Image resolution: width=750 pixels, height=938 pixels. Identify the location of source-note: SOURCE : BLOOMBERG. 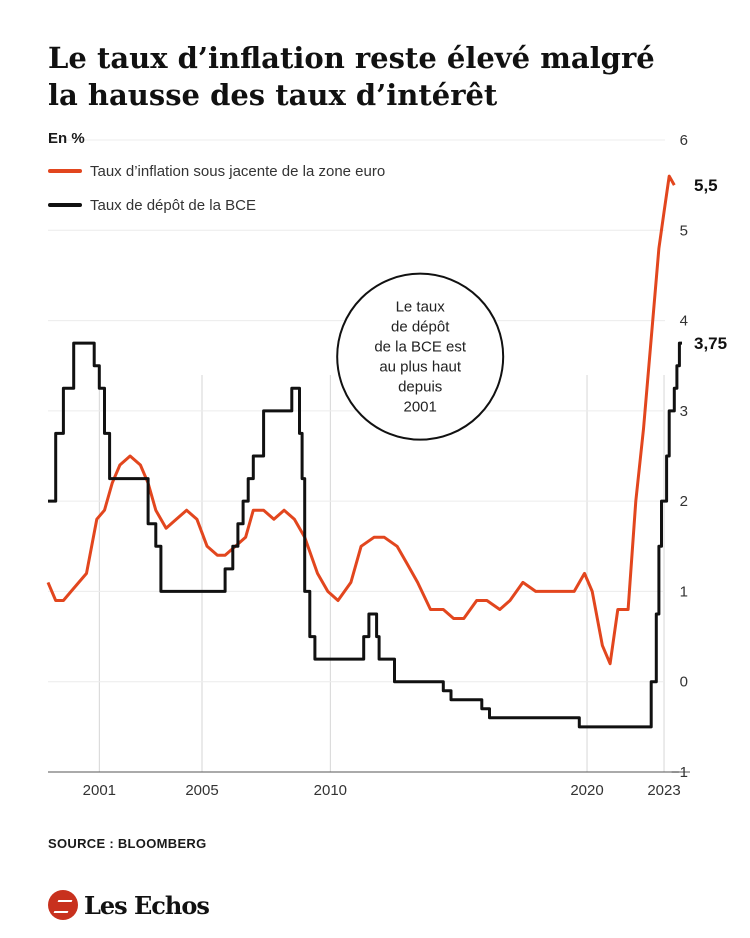
(127, 843).